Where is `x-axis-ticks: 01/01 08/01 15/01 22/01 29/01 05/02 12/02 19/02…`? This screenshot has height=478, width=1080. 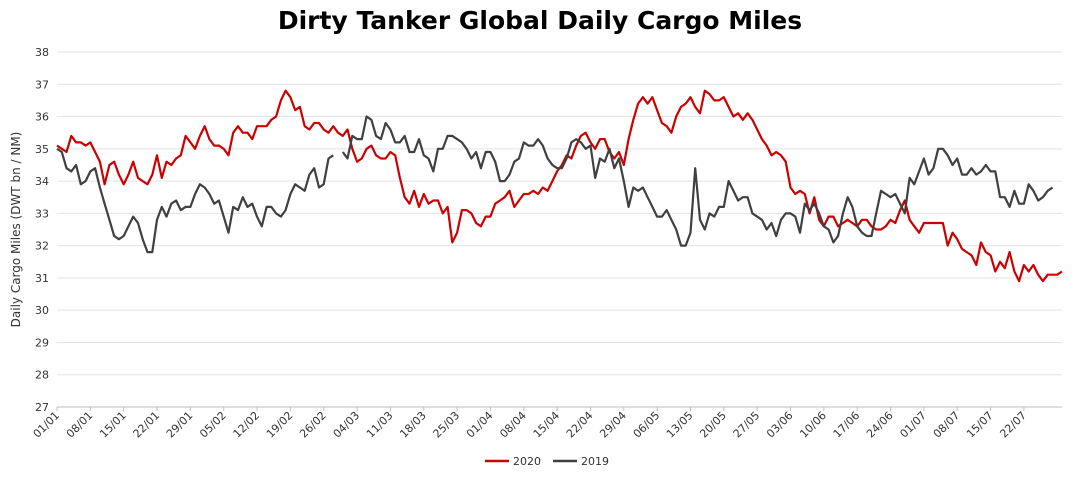 x-axis-ticks: 01/01 08/01 15/01 22/01 29/01 05/02 12/02 19/02… is located at coordinates (530, 424).